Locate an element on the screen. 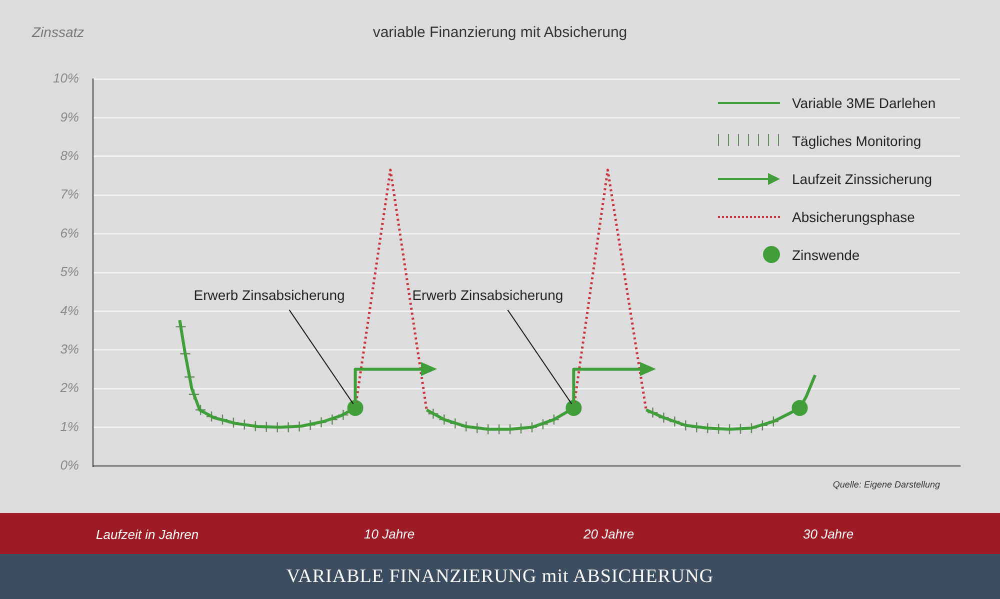  y-tick-label: 7% is located at coordinates (69, 194).